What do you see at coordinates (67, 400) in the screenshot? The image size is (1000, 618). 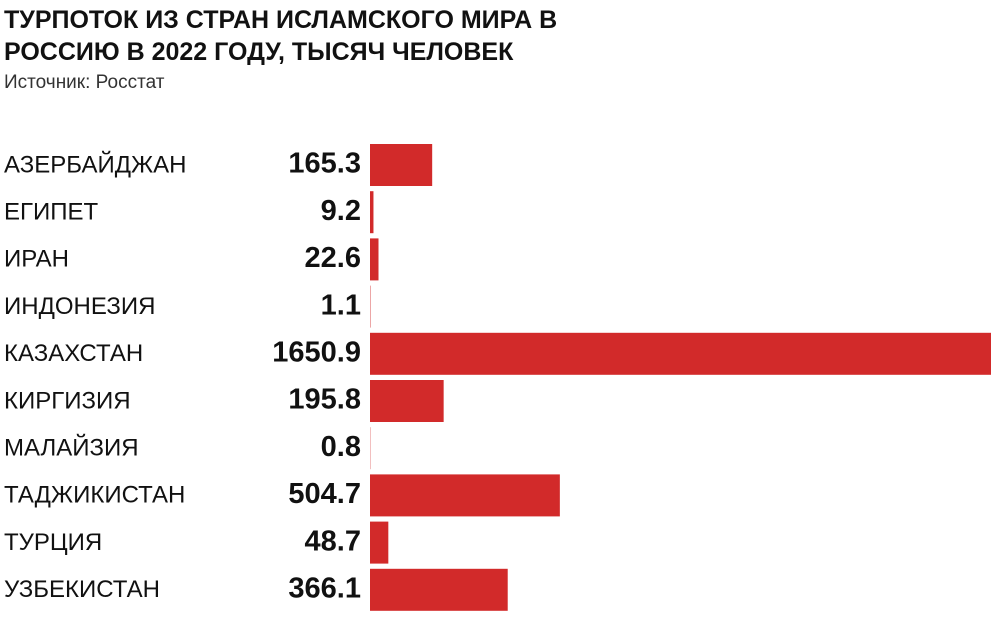 I see `category-label: КИРГИЗИЯ` at bounding box center [67, 400].